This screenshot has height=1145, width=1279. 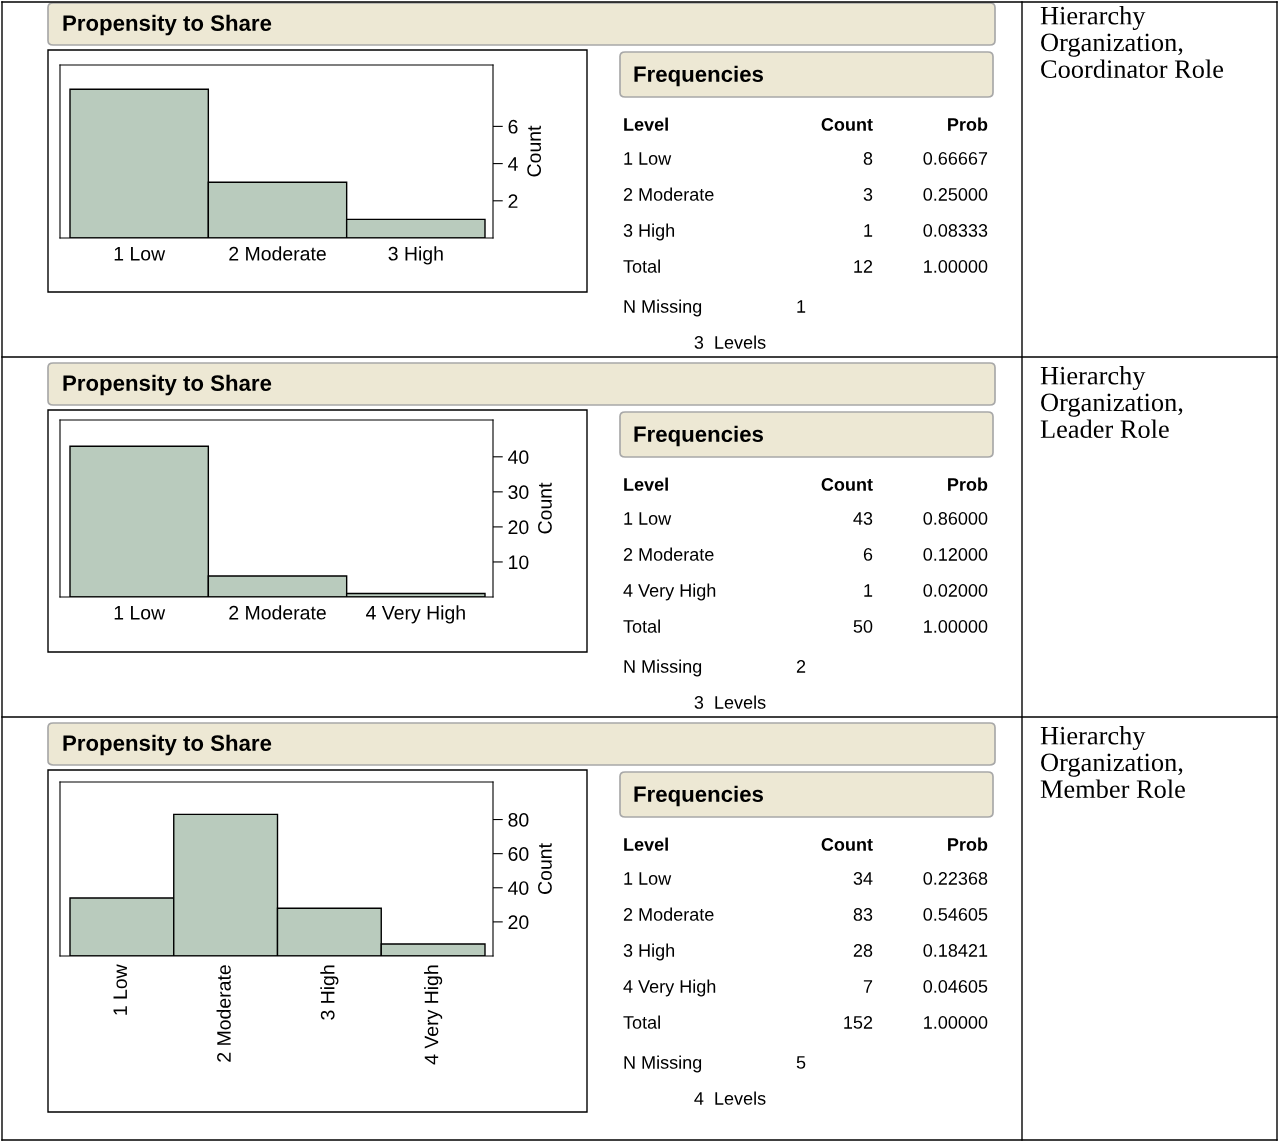 What do you see at coordinates (868, 986) in the screenshot?
I see `text: 7` at bounding box center [868, 986].